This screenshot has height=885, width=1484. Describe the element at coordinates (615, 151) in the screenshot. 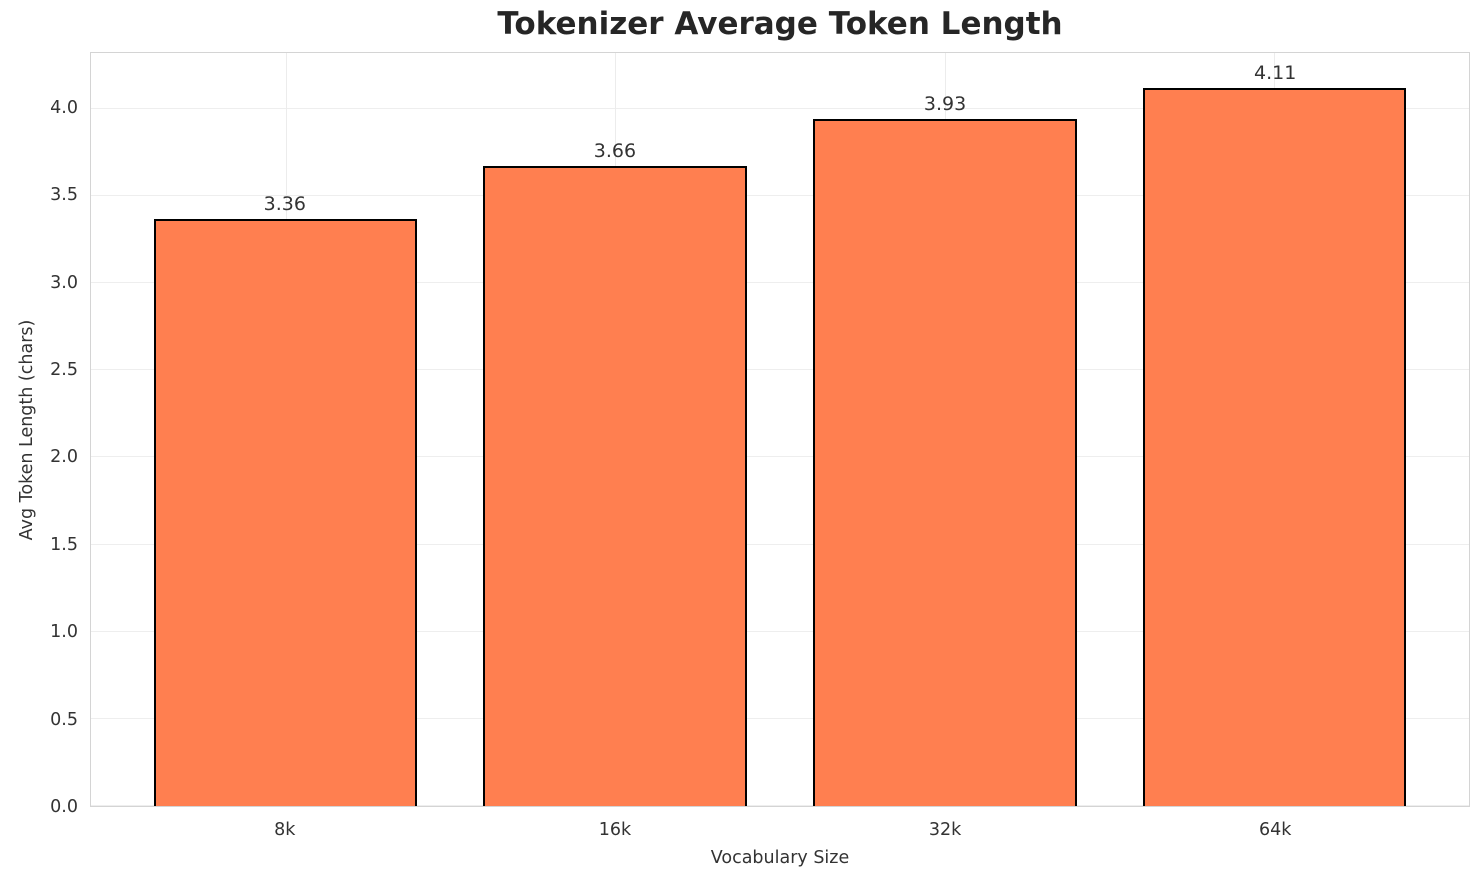

I see `bar-value-label: 3.66` at that location.